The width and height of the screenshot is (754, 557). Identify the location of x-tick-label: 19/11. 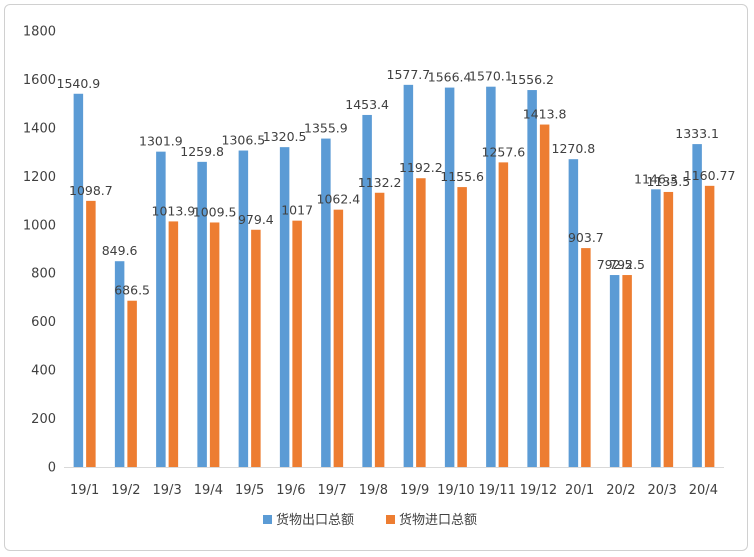
(496, 490).